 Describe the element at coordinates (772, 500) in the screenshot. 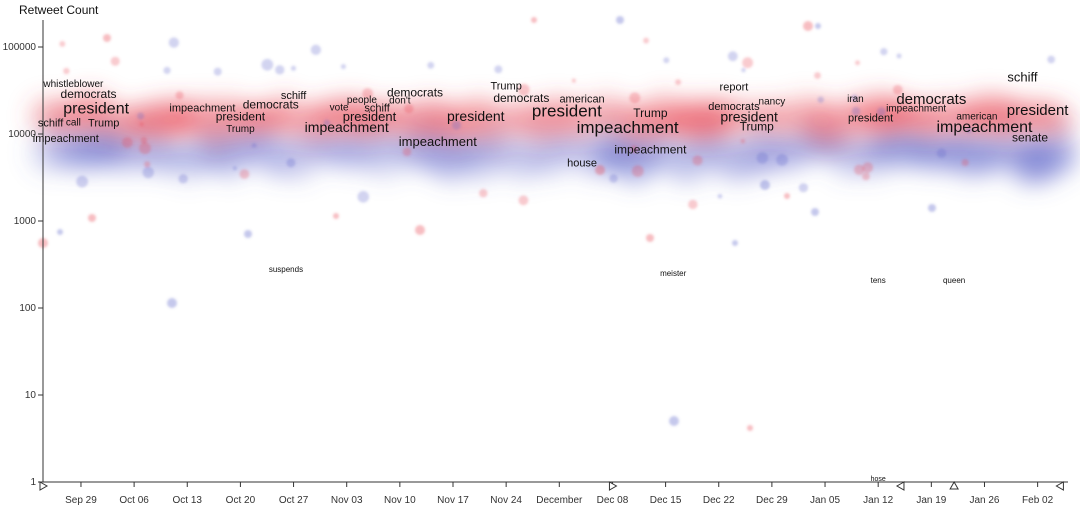

I see `x-tick-label: Dec 29` at that location.